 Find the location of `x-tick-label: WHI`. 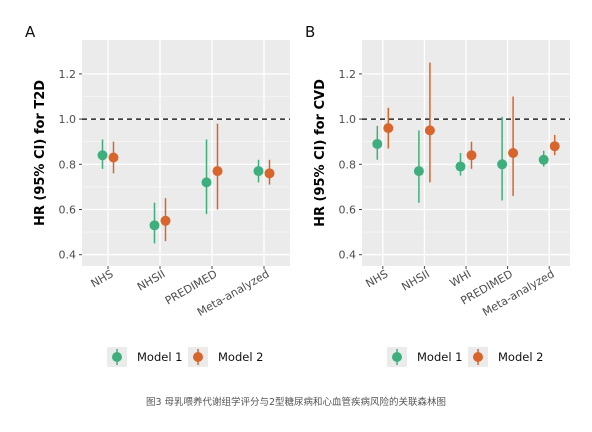

x-tick-label: WHI is located at coordinates (461, 278).